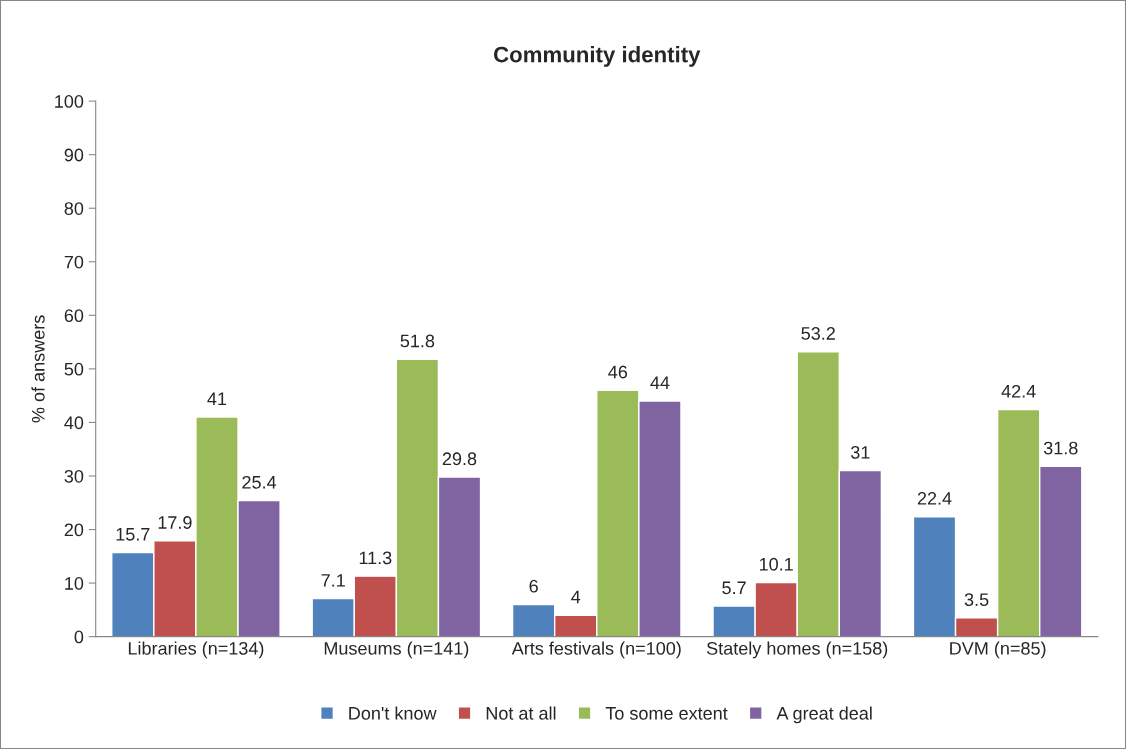 The image size is (1126, 749). Describe the element at coordinates (998, 650) in the screenshot. I see `x-tick-label: DVM (n=85)` at that location.